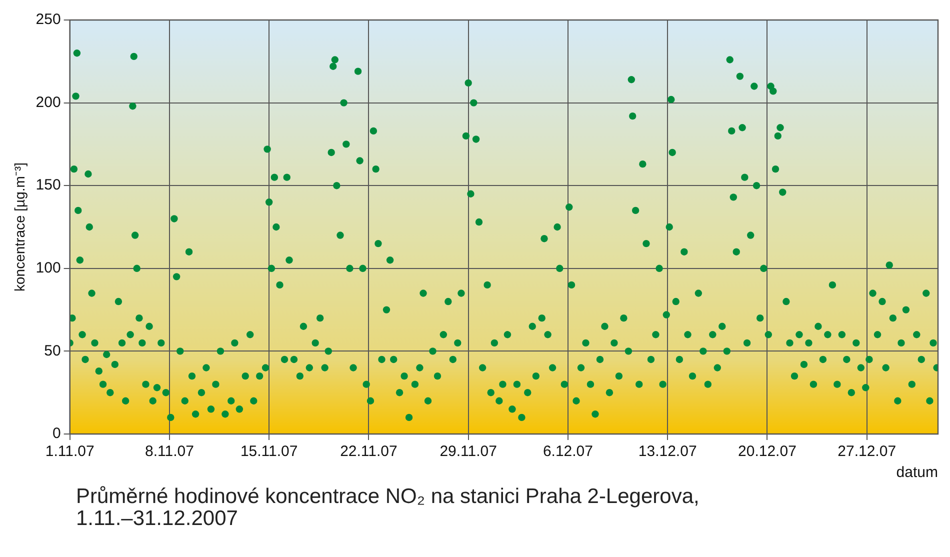 The width and height of the screenshot is (950, 557). I want to click on x-tick-label: 13.12.07, so click(667, 451).